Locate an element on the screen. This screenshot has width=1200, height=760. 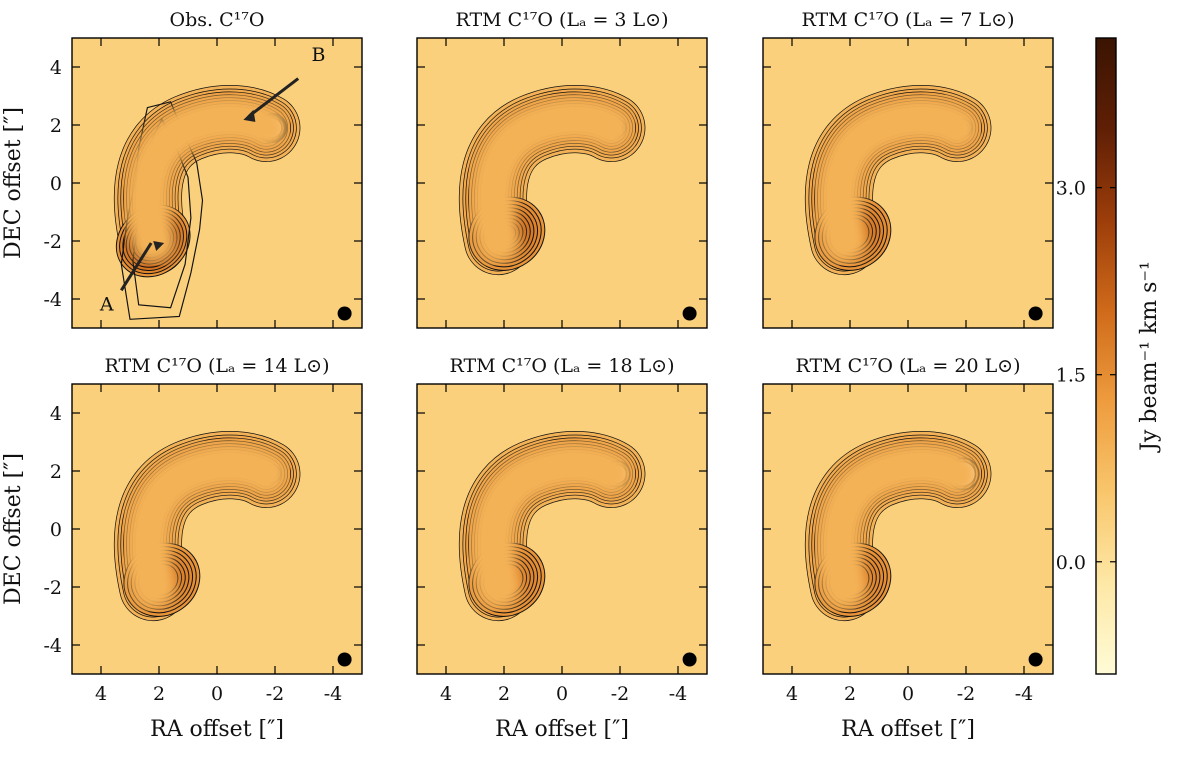
arrow-source-b is located at coordinates (274, 97).